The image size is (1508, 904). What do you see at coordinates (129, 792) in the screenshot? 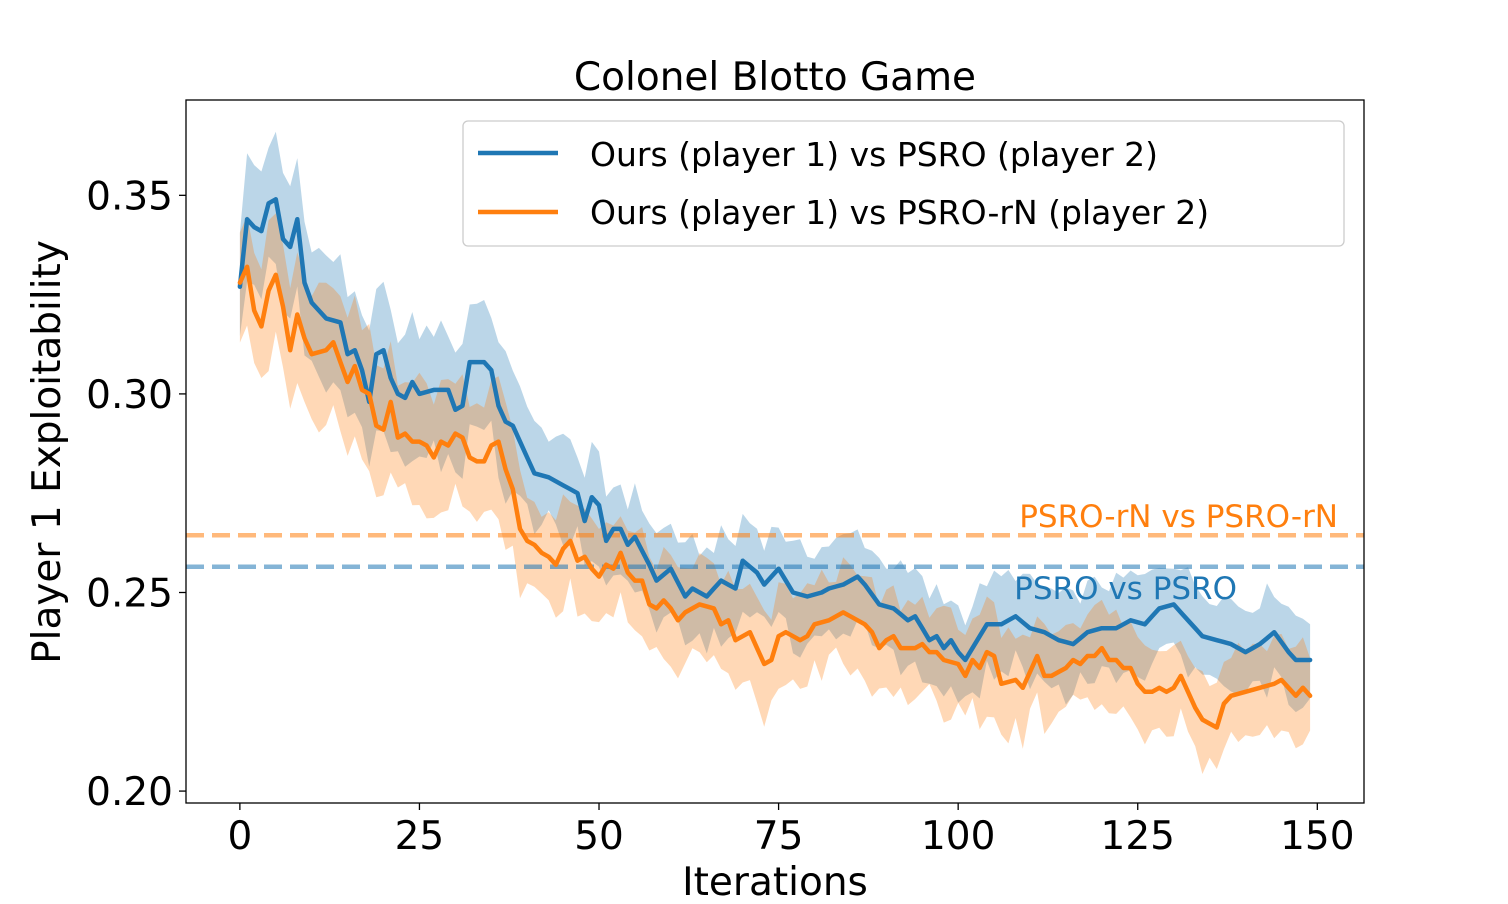
I see `y-tick-label: 0.20` at bounding box center [129, 792].